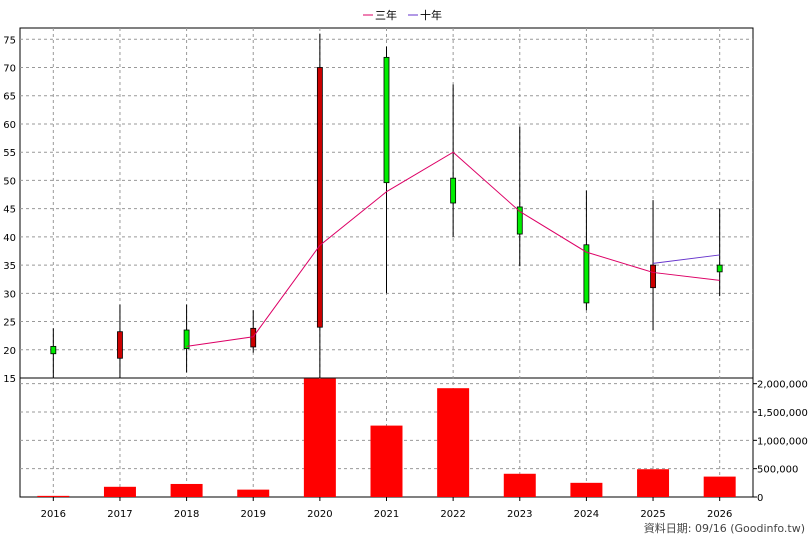 Image resolution: width=808 pixels, height=540 pixels. Describe the element at coordinates (9, 69) in the screenshot. I see `price-tick-label: 70` at that location.